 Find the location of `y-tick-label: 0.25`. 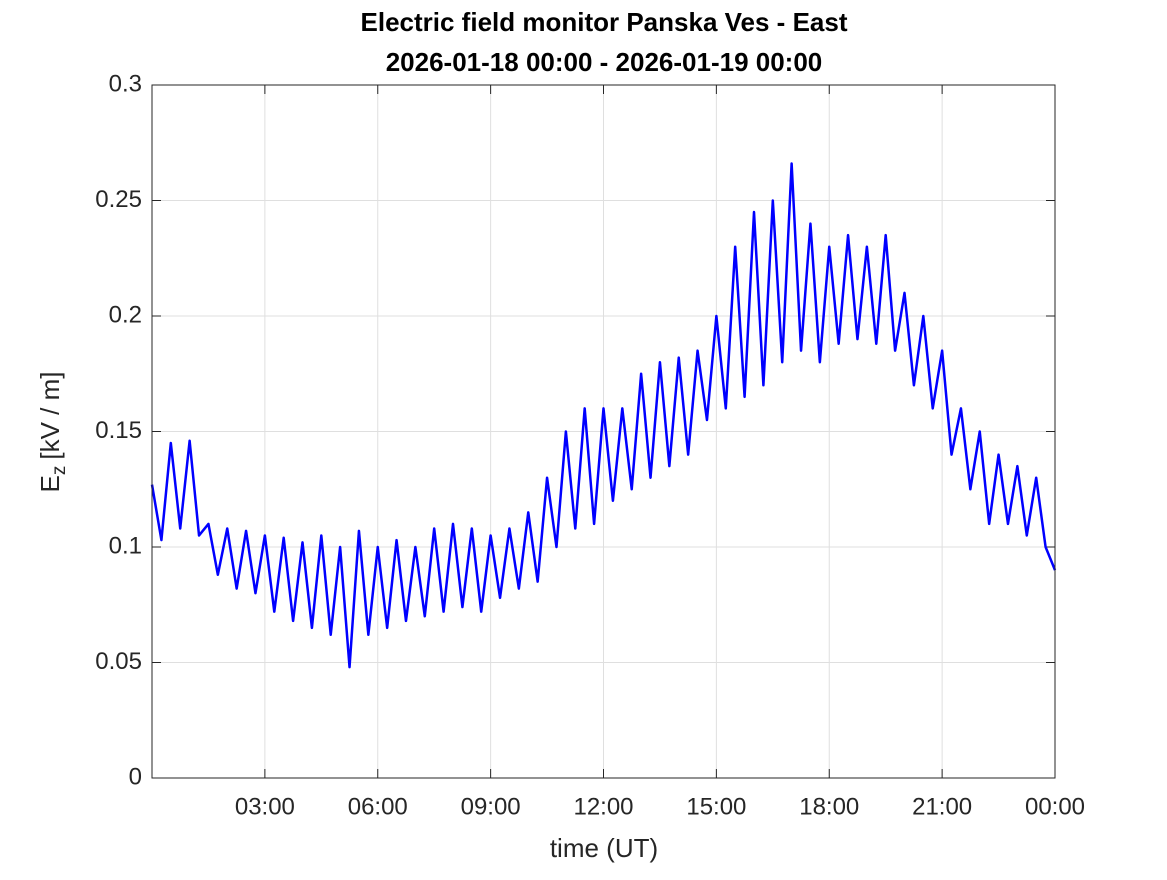

y-tick-label: 0.25 is located at coordinates (118, 199).